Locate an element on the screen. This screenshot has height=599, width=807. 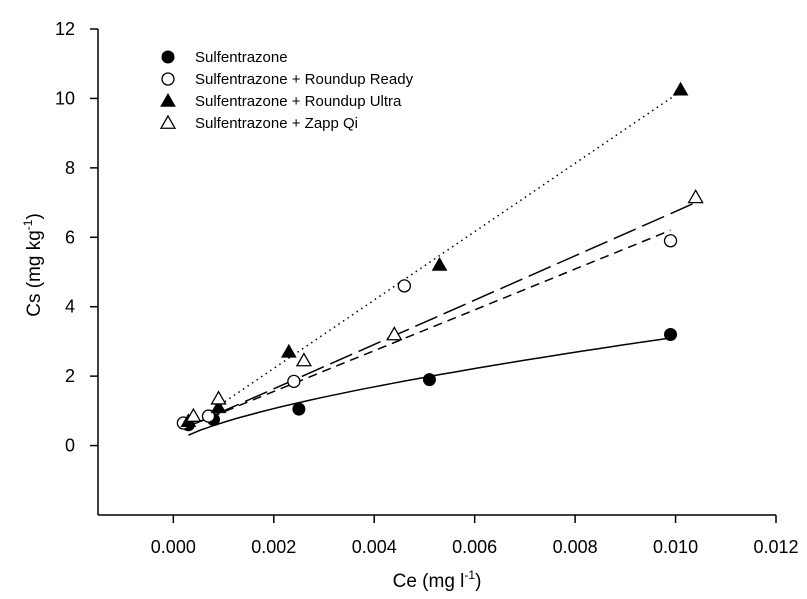
y-axis-title-main: Cs (mg kg is located at coordinates (34, 273).